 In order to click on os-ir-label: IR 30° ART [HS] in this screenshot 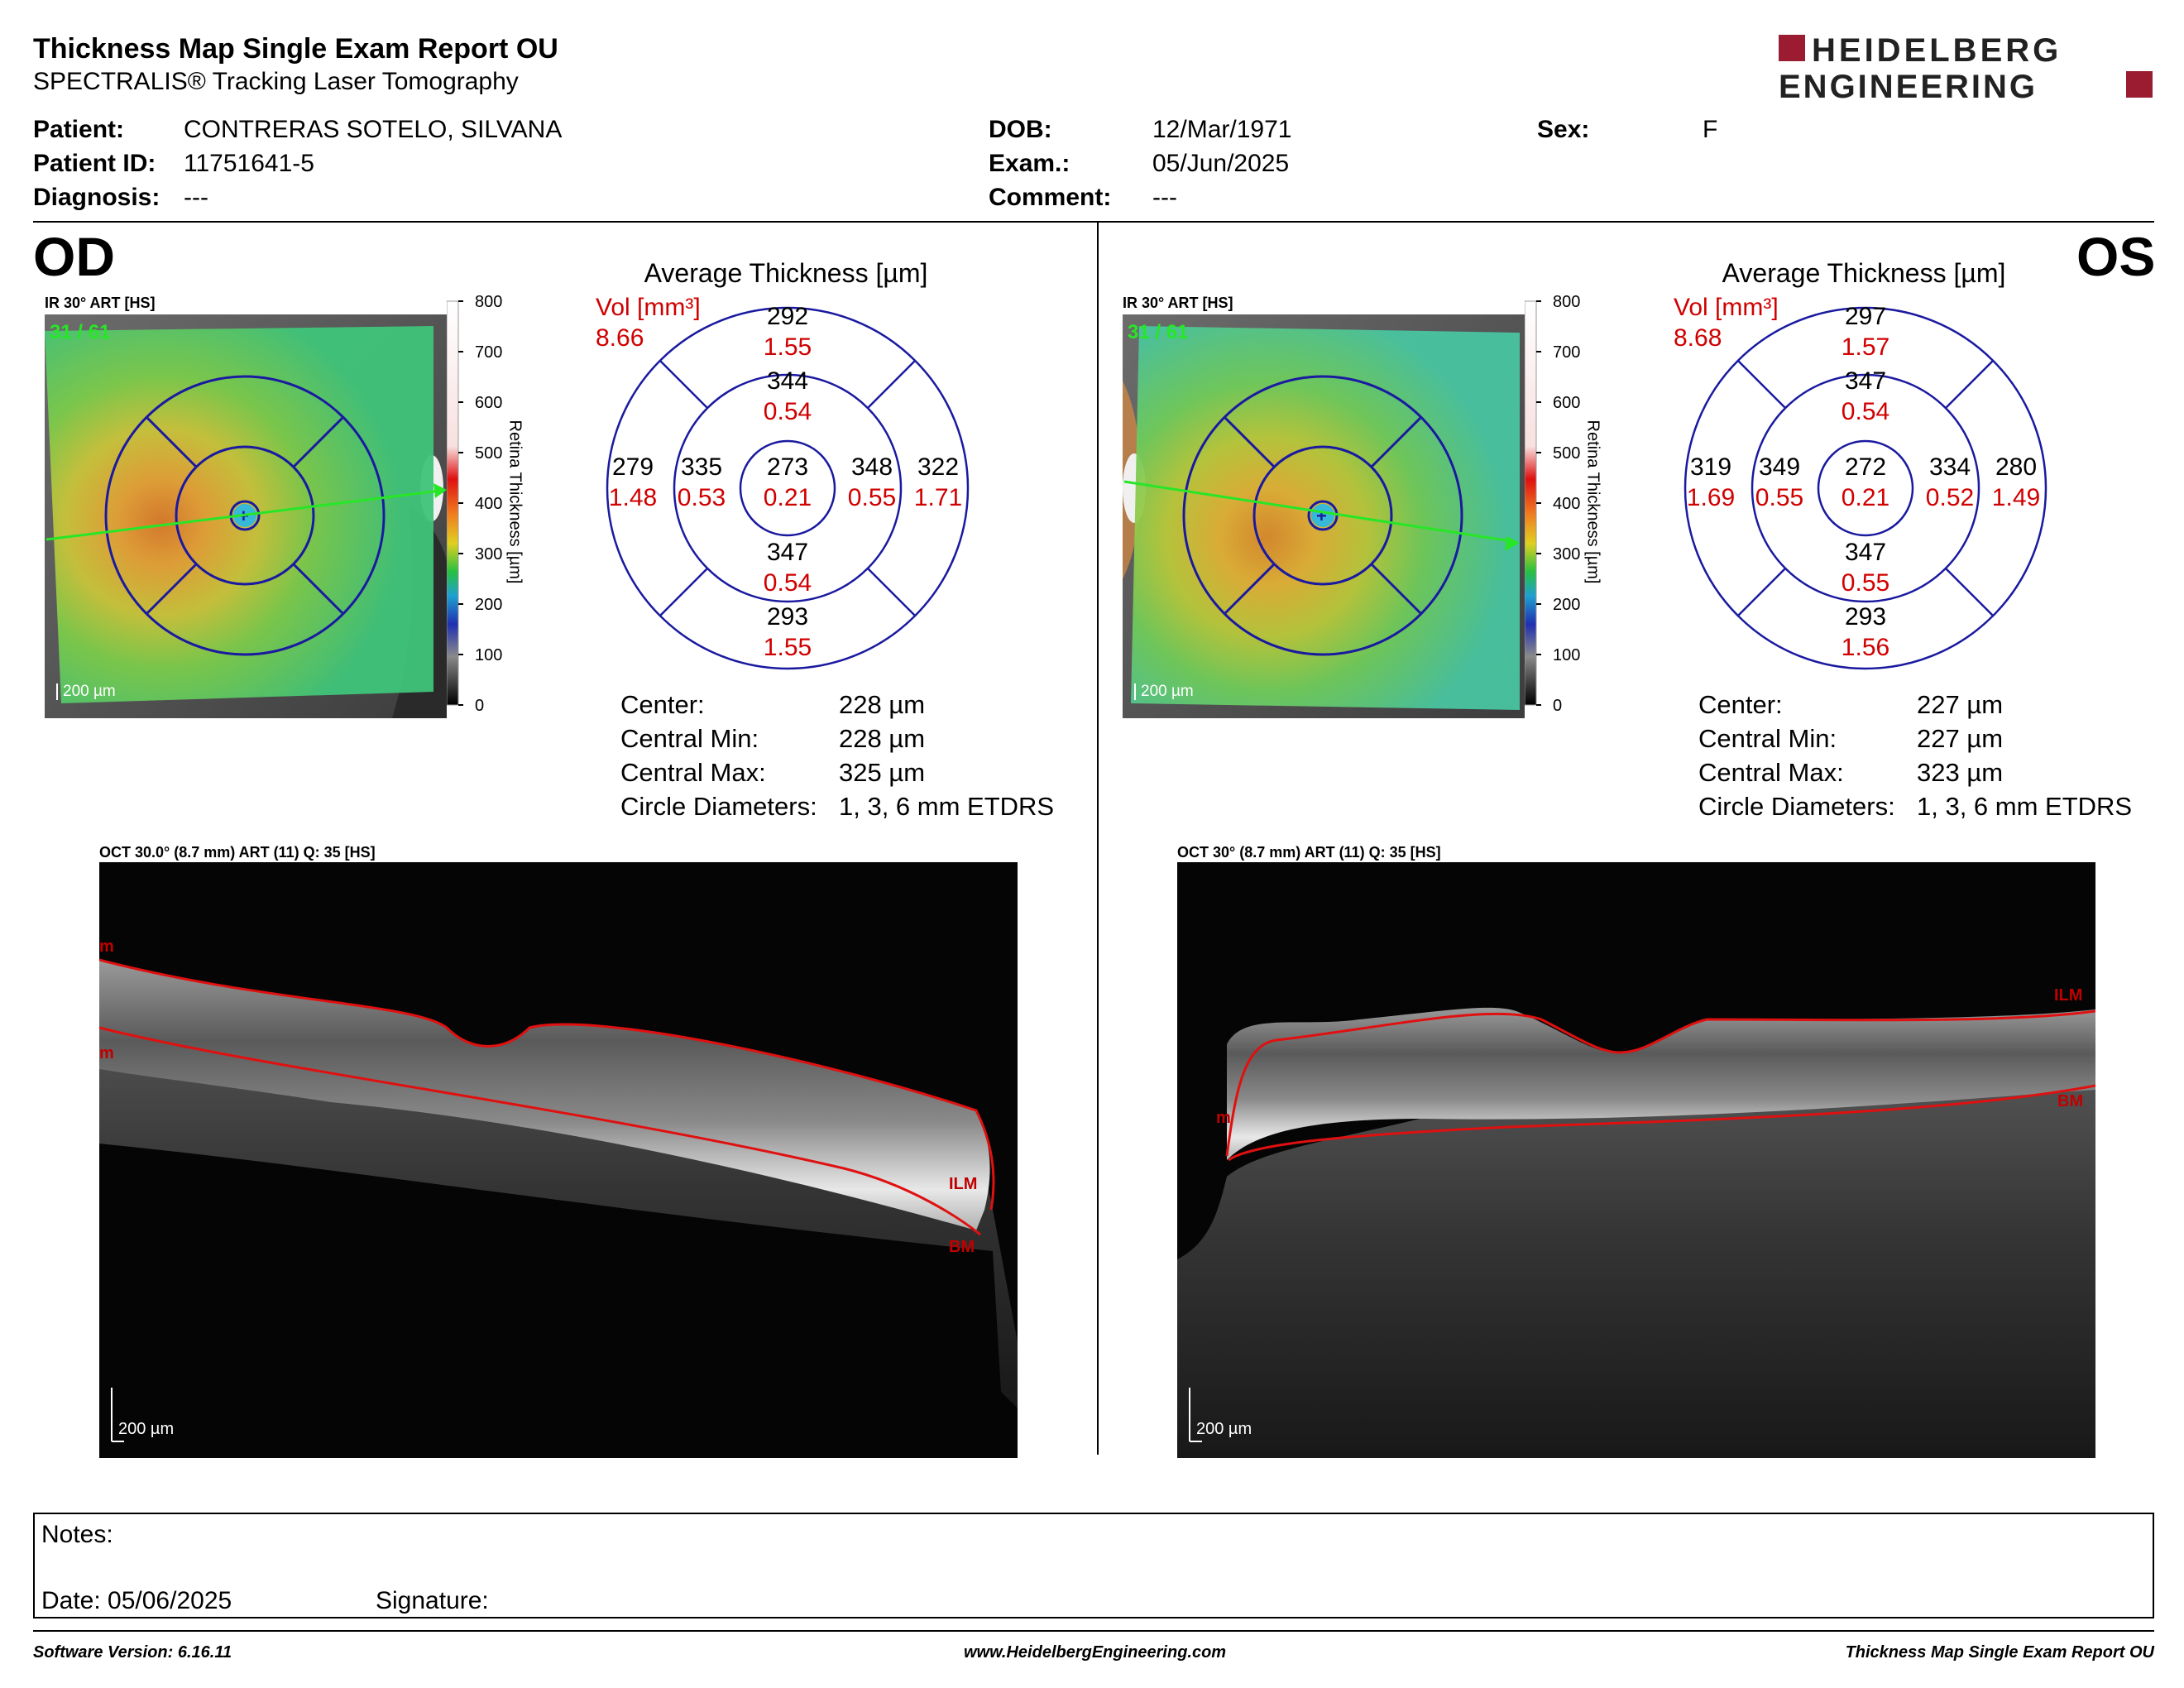, I will do `click(1178, 303)`.